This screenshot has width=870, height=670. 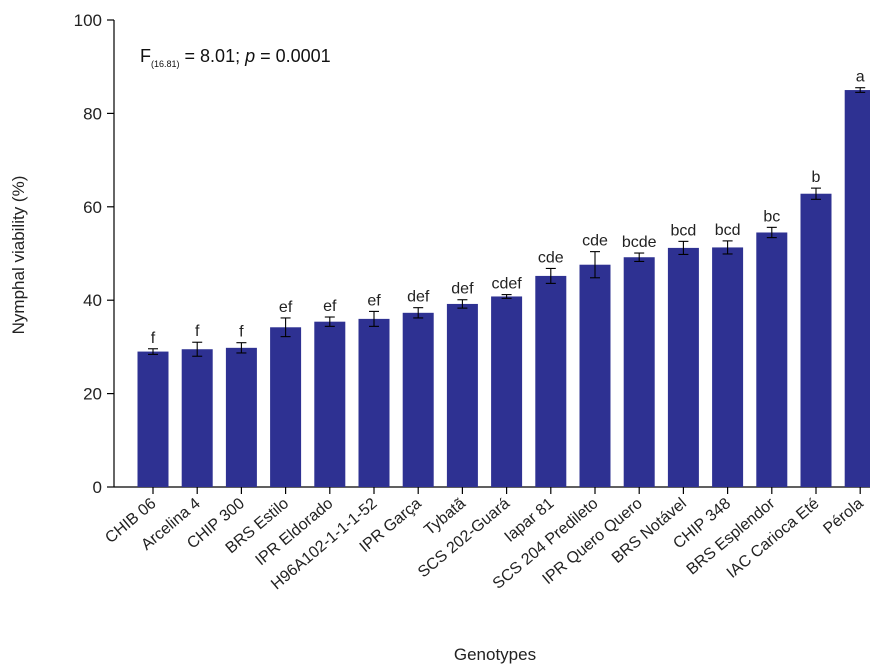 I want to click on stat-p-label: p, so click(x=249, y=56).